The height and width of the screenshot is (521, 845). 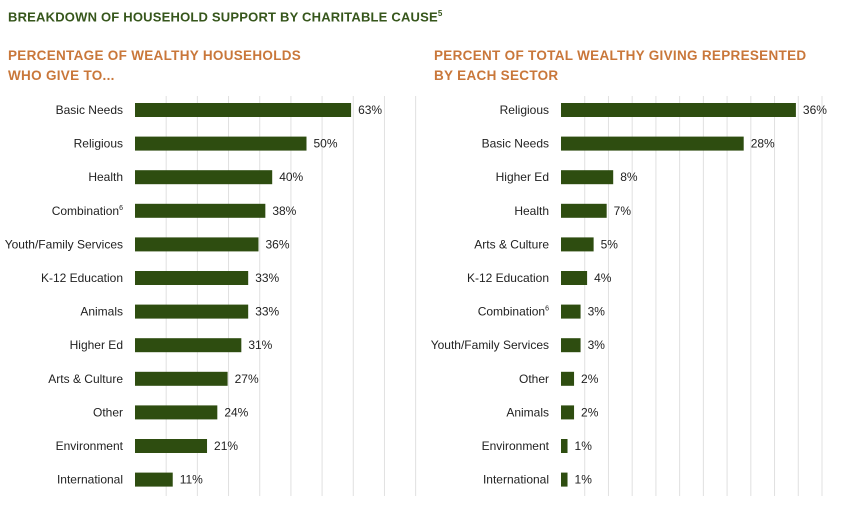 I want to click on right-value-label: 4%, so click(x=603, y=278).